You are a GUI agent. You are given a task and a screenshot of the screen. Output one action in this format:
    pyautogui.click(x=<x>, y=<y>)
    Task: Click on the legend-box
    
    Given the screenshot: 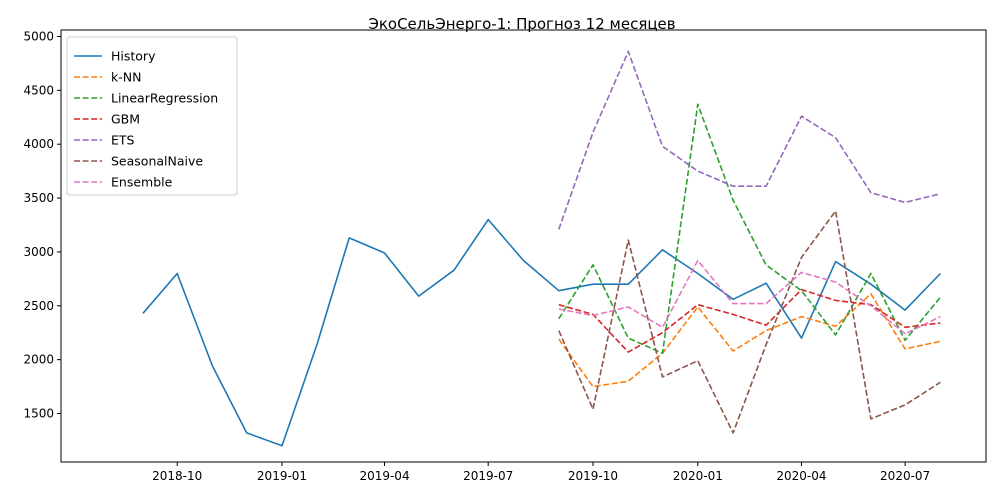 What is the action you would take?
    pyautogui.click(x=152, y=116)
    